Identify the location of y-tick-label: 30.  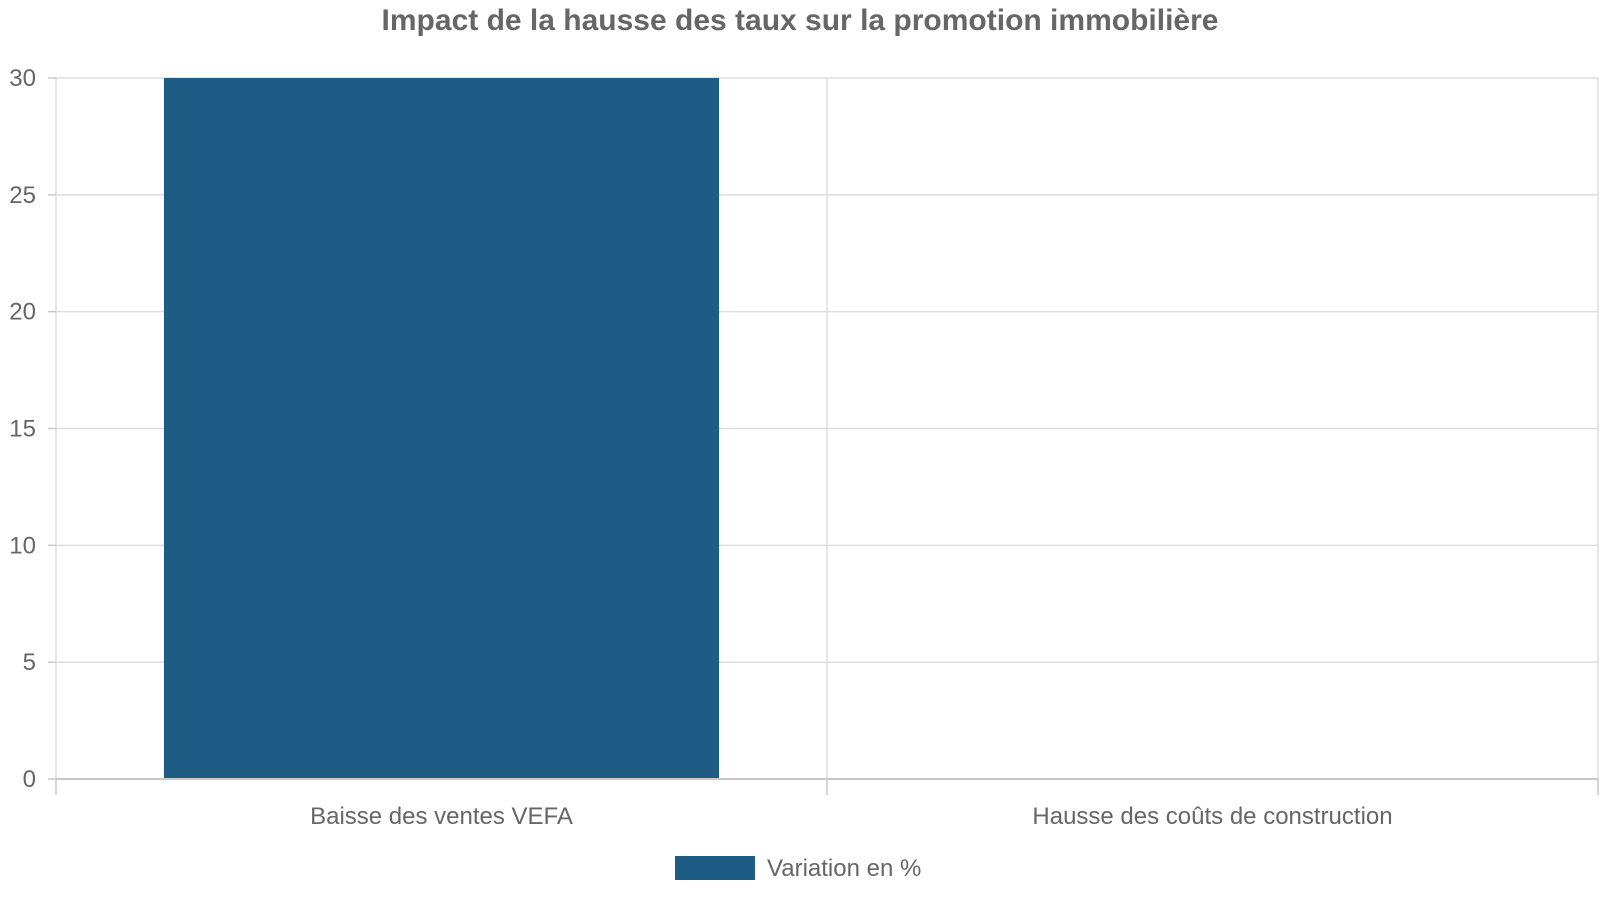
(22, 78).